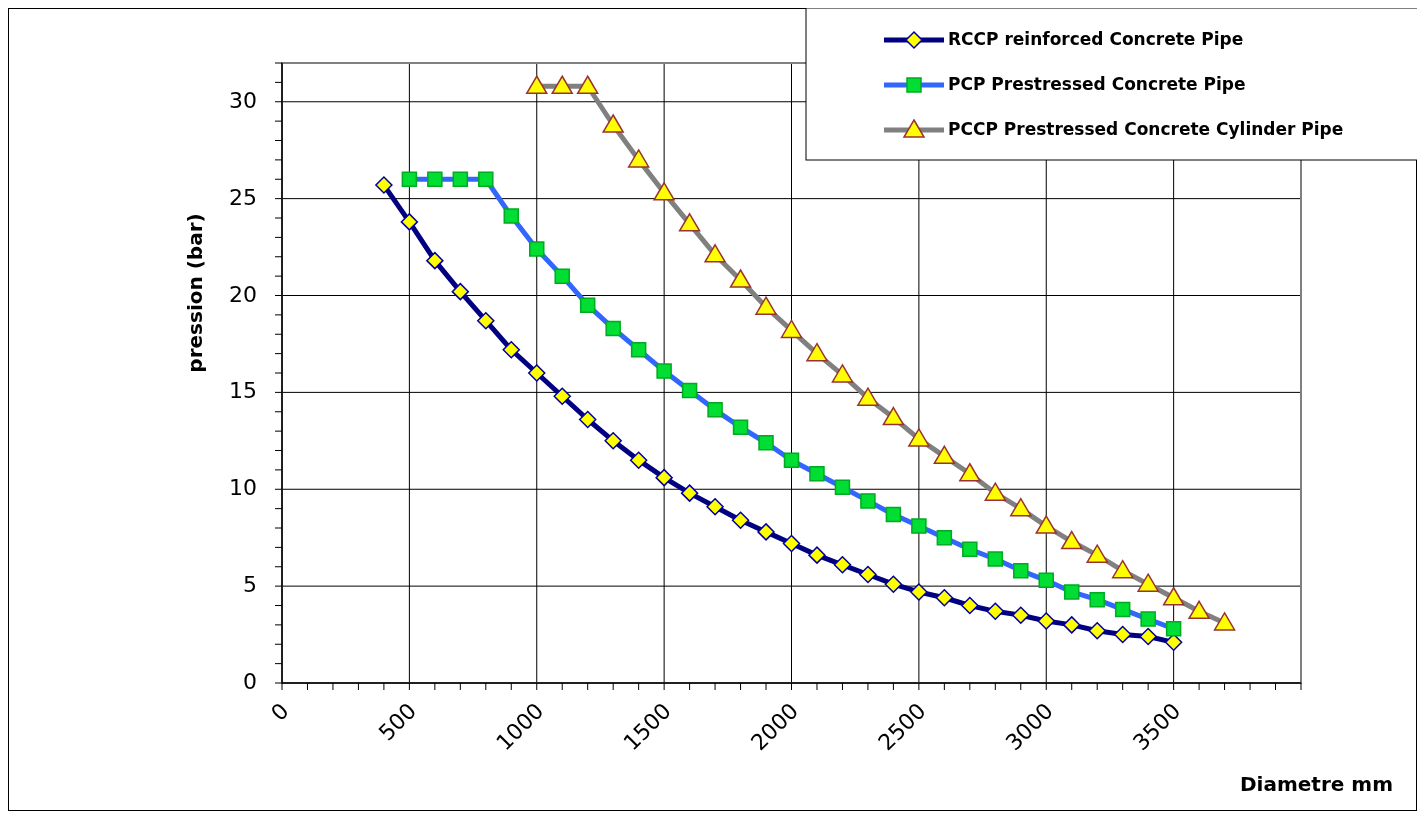 This screenshot has width=1425, height=819. Describe the element at coordinates (250, 585) in the screenshot. I see `y-tick-label: 5` at that location.